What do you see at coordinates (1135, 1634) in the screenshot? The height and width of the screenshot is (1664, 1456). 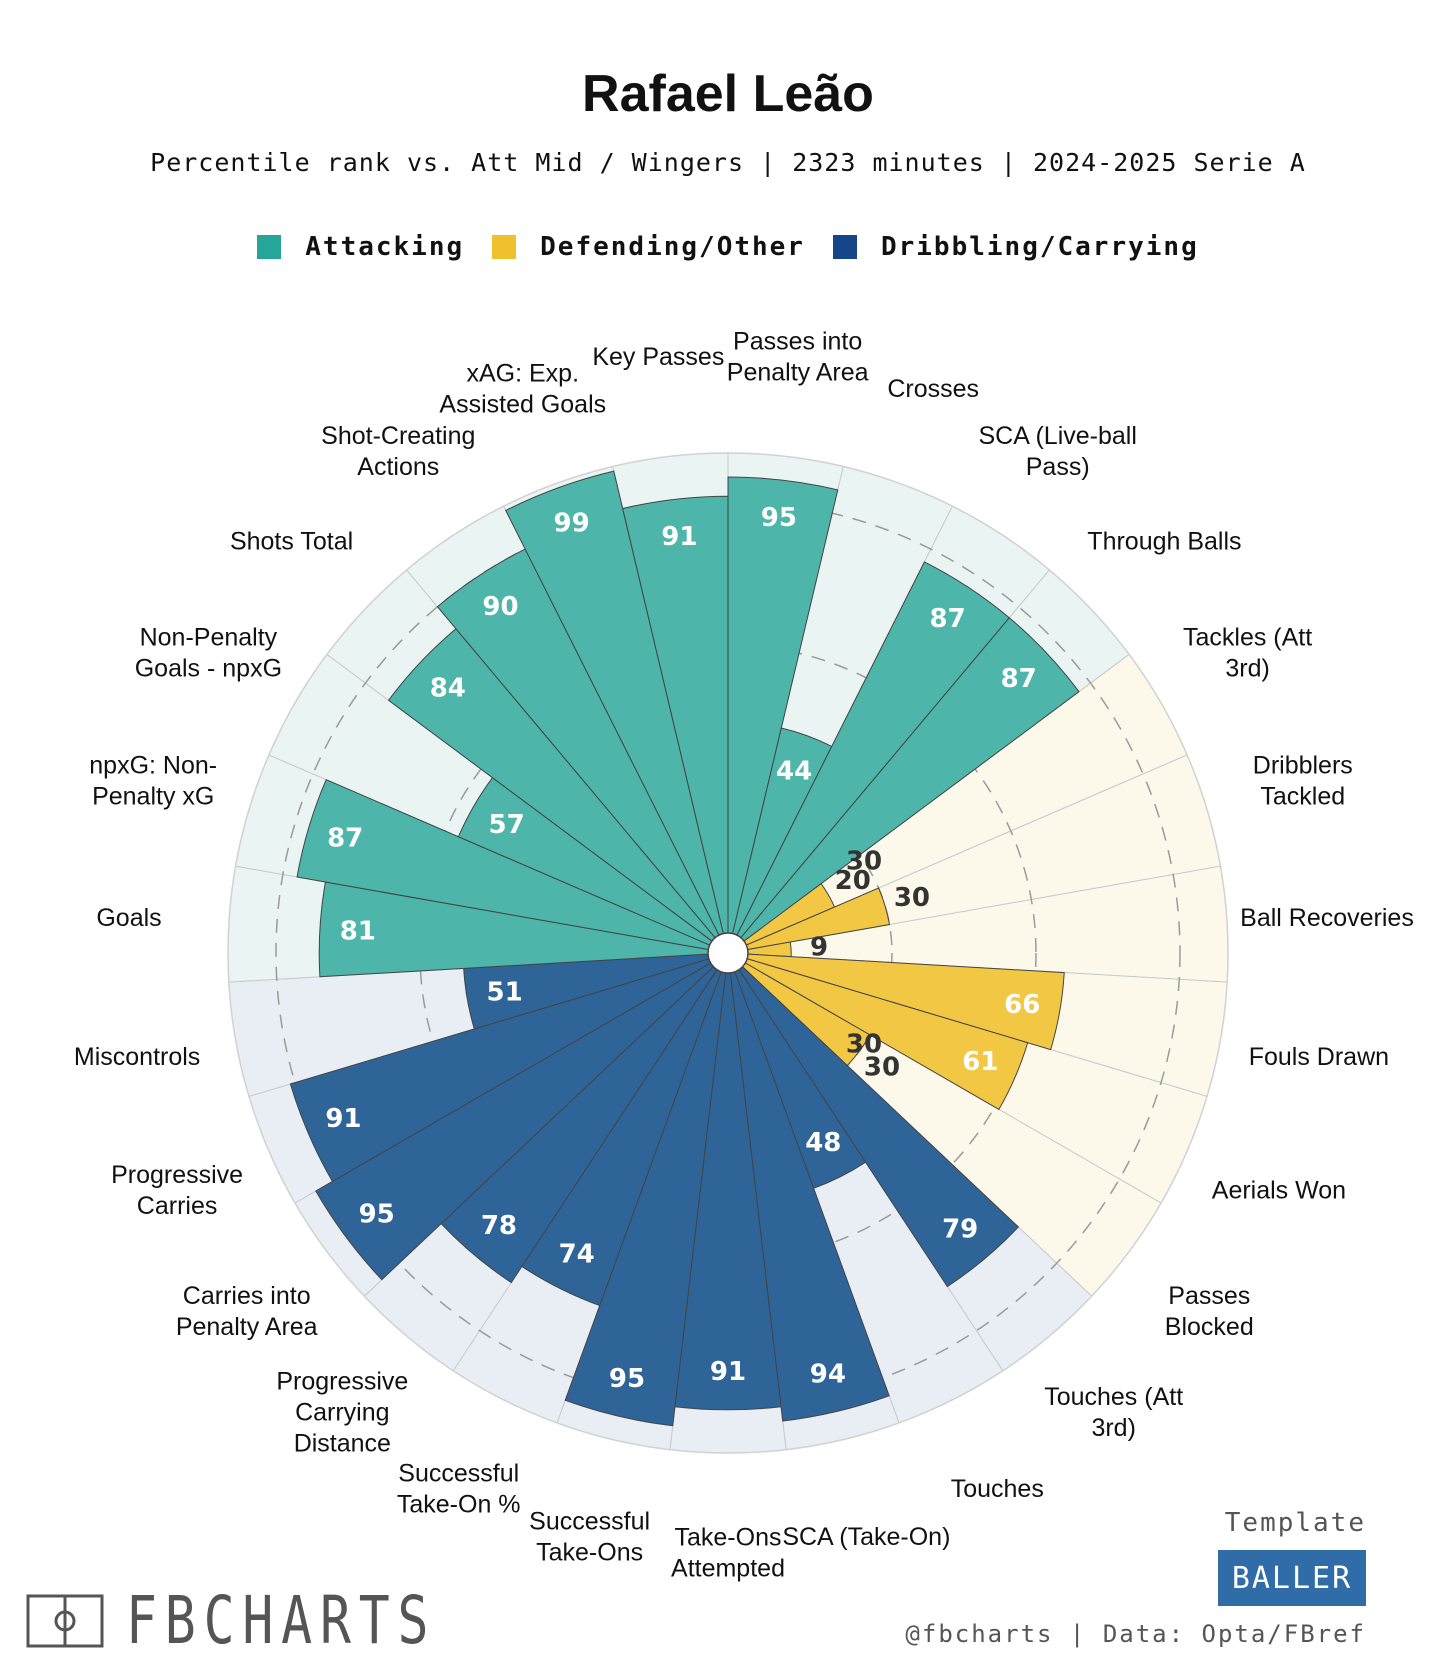 I see `data-credits: @fbcharts | Data: Opta/FBref` at bounding box center [1135, 1634].